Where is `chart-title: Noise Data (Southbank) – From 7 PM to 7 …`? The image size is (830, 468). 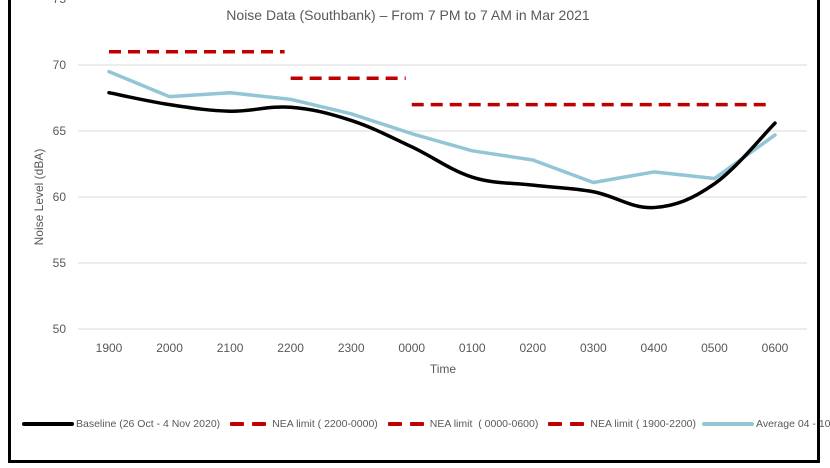 chart-title: Noise Data (Southbank) – From 7 PM to 7 … is located at coordinates (408, 15).